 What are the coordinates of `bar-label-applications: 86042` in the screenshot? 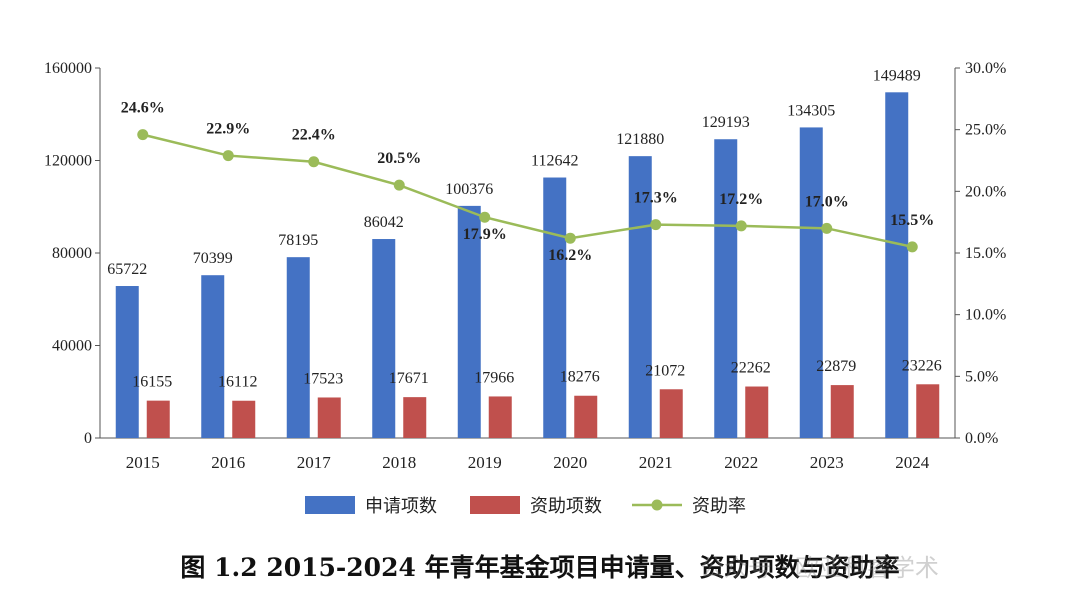 It's located at (384, 222).